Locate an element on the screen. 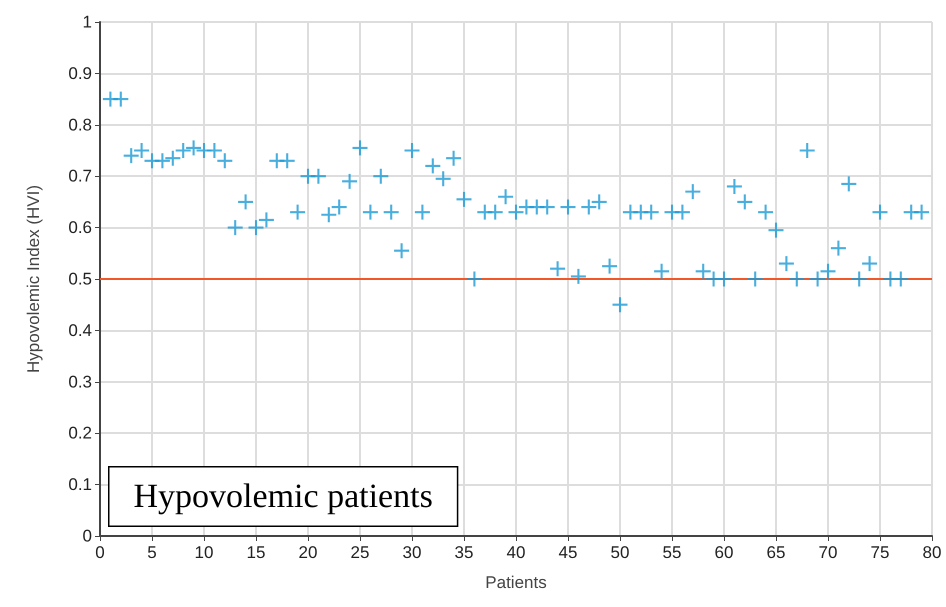 This screenshot has width=946, height=607. y-tick-label: 0.6 is located at coordinates (80, 228).